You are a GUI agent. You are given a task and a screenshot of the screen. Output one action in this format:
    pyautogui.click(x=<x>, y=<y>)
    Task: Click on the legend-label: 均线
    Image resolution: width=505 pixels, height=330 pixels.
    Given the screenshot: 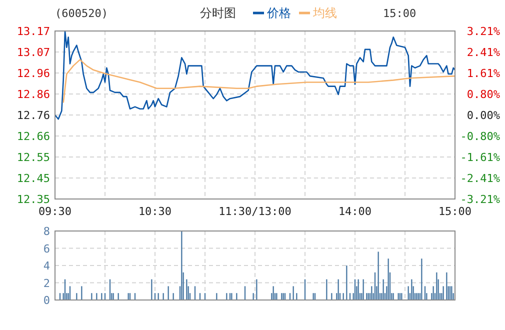 What is the action you would take?
    pyautogui.click(x=324, y=13)
    